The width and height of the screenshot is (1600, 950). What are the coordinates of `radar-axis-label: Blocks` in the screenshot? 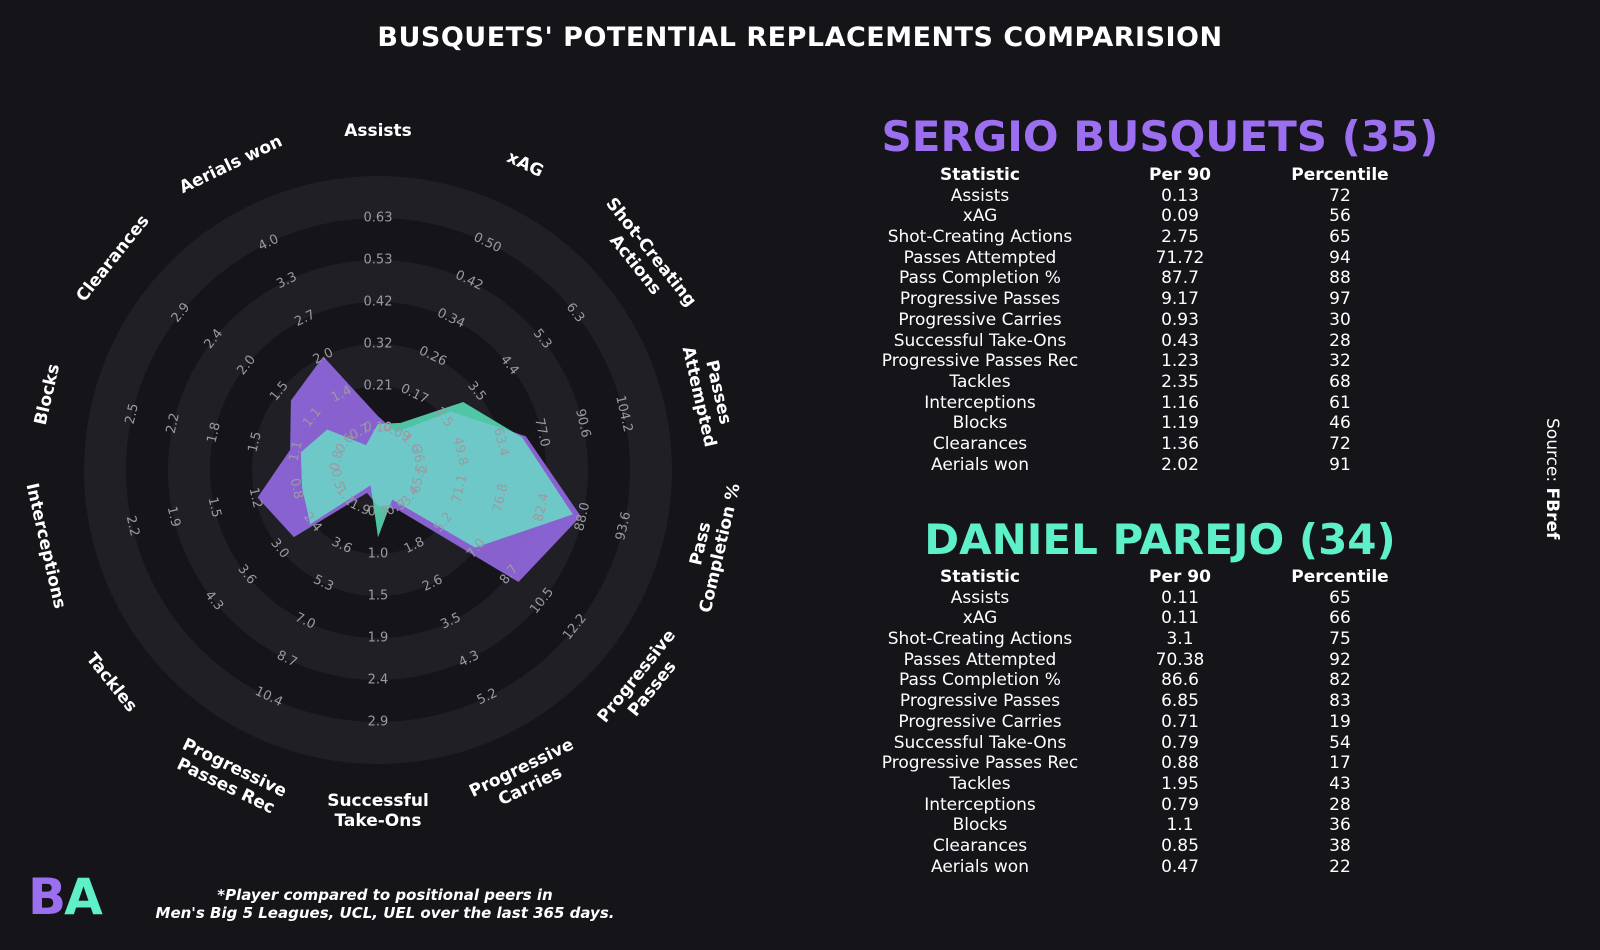 It's located at (47, 394).